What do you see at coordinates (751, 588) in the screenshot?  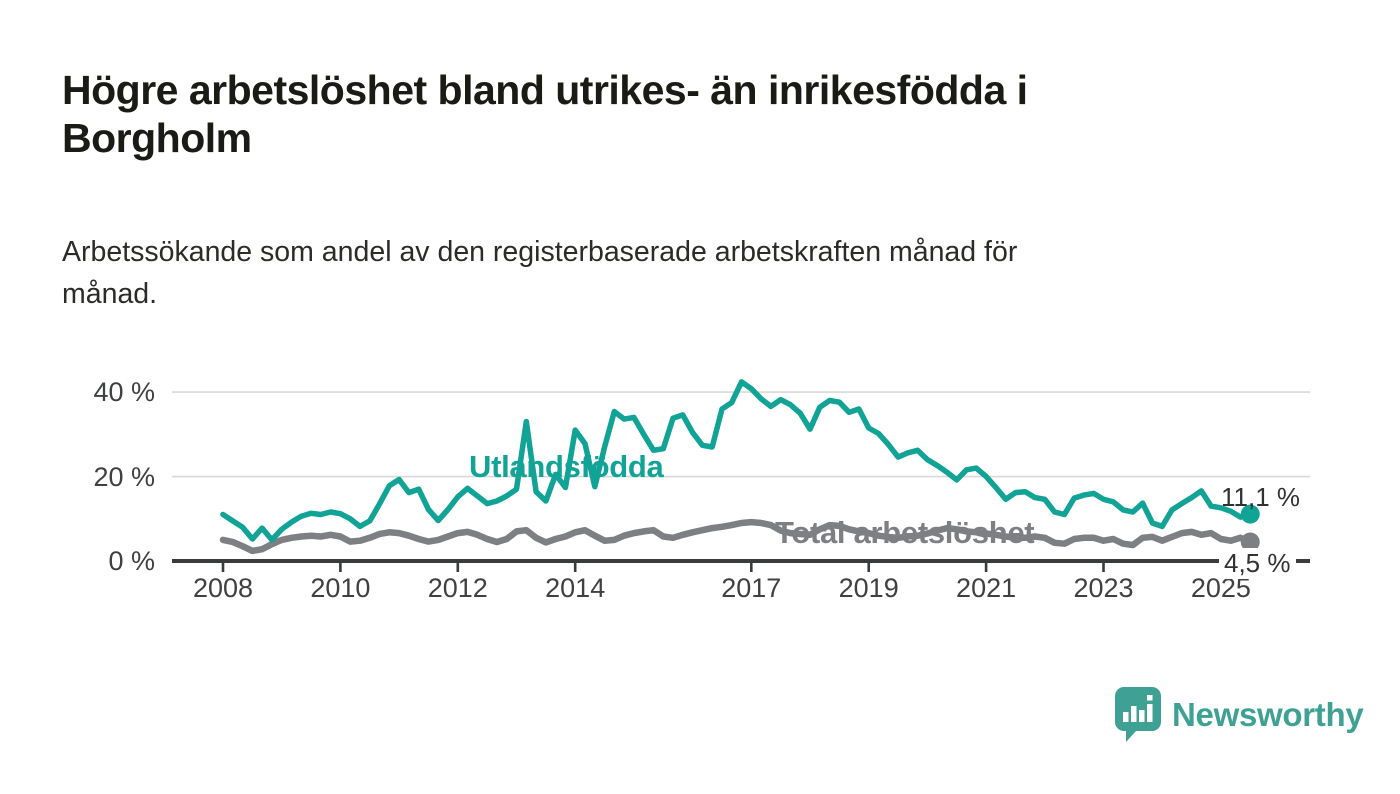 I see `x-axis-label-2017: 2017` at bounding box center [751, 588].